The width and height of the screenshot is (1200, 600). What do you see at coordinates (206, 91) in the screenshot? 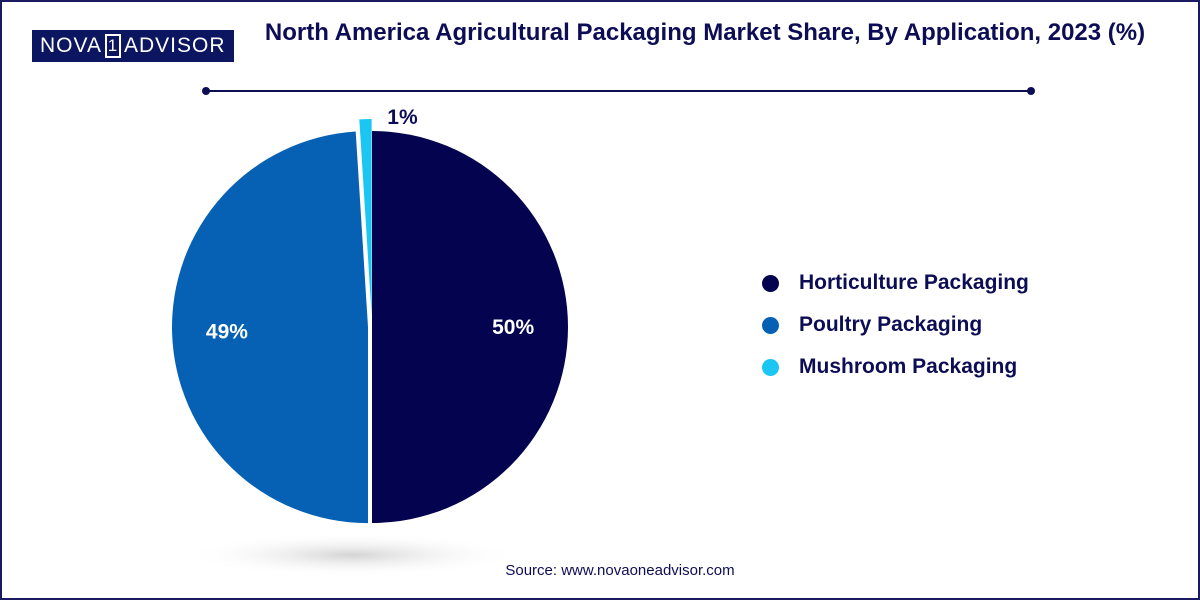
I see `divider-left-dot` at bounding box center [206, 91].